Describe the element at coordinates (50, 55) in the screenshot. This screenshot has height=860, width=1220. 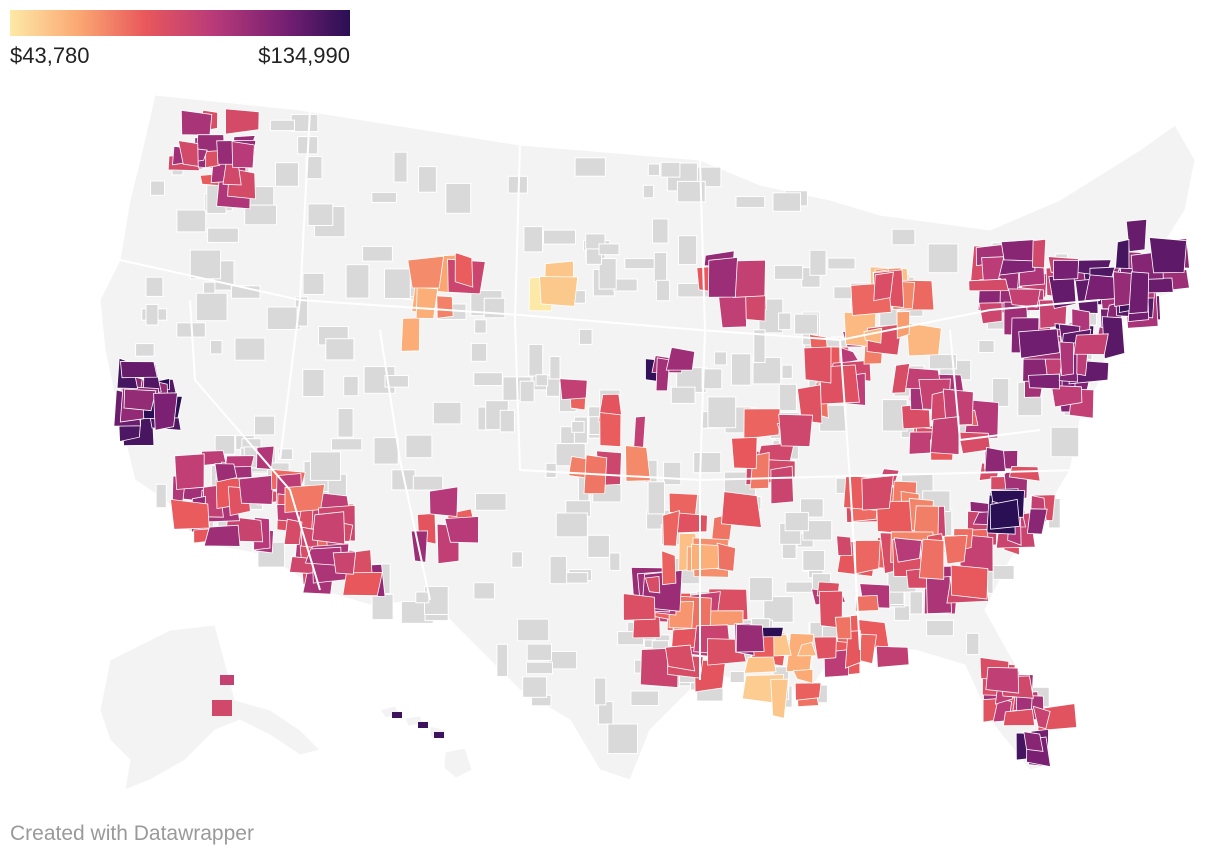
I see `legend-min-label: $43,780` at that location.